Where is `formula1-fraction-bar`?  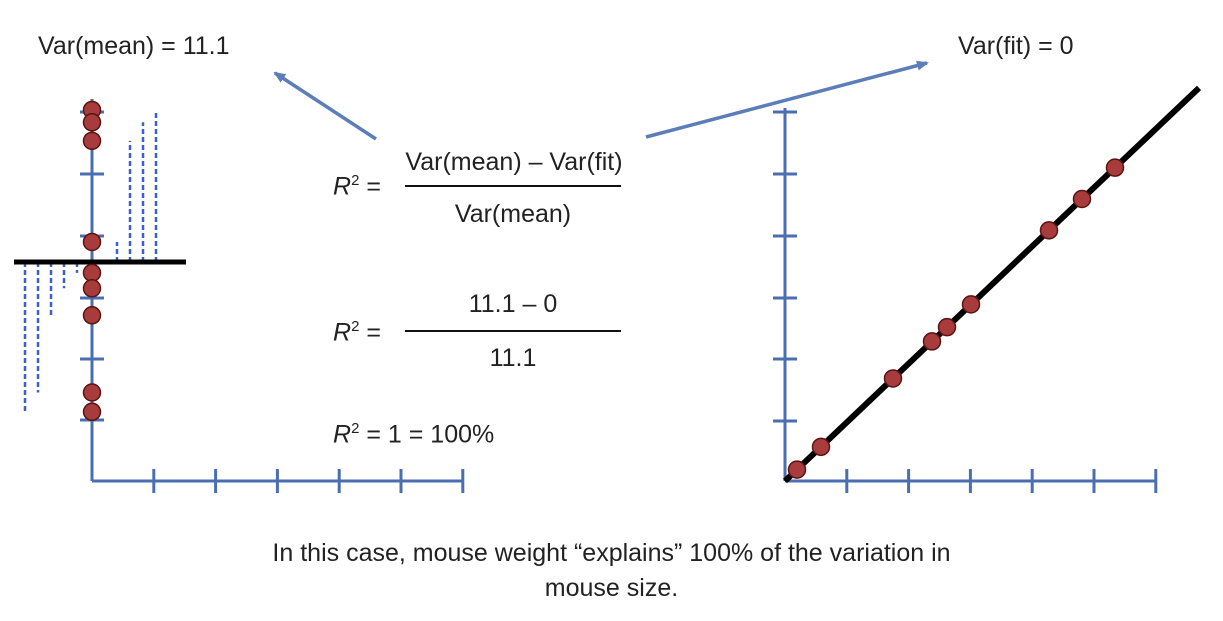
formula1-fraction-bar is located at coordinates (513, 186).